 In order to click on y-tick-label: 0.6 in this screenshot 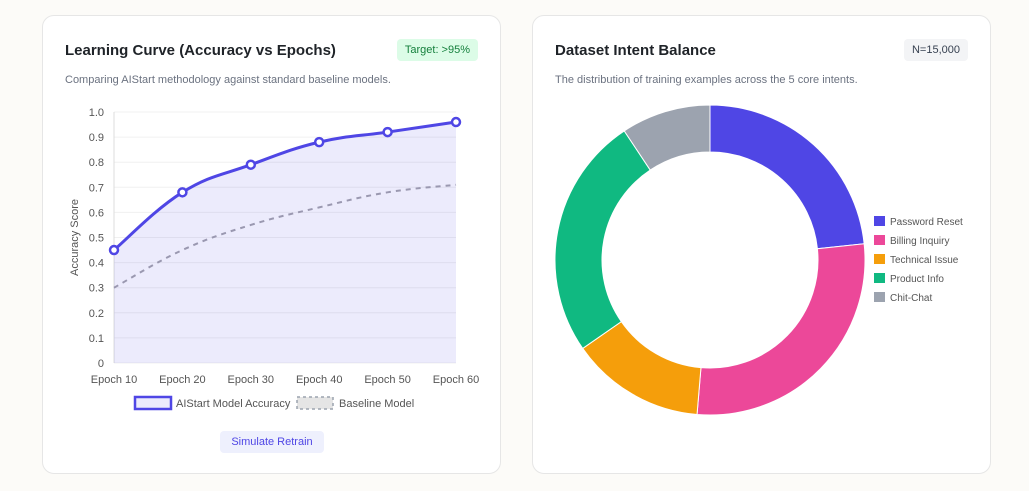, I will do `click(96, 213)`.